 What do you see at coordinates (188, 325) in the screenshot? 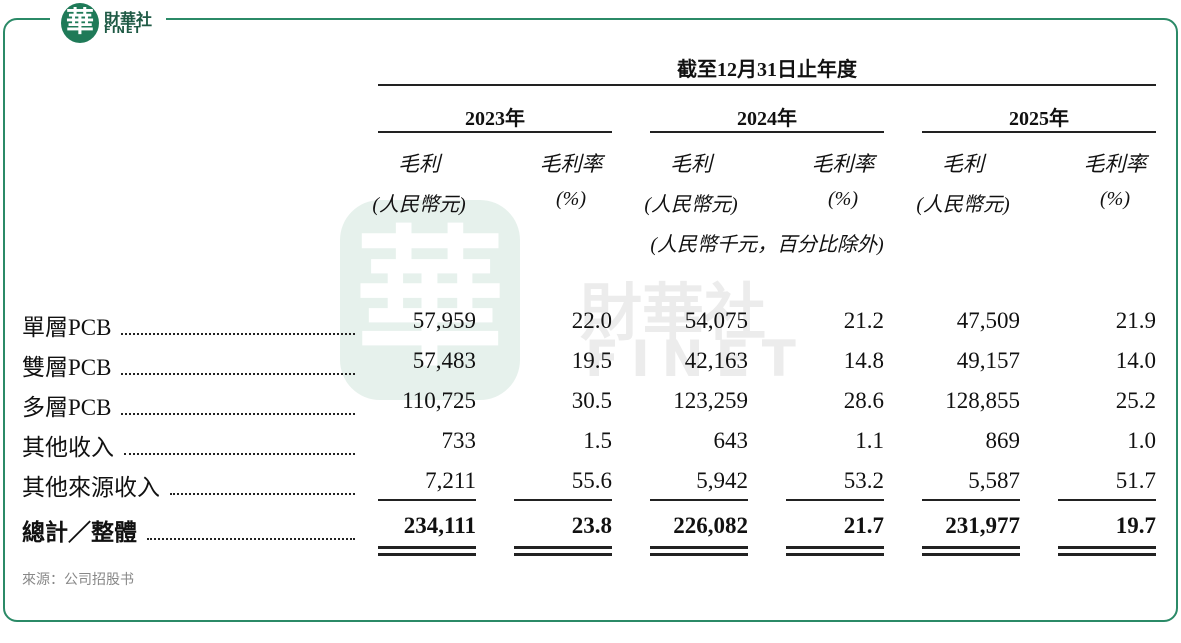
I see `row-label: 單層PCB` at bounding box center [188, 325].